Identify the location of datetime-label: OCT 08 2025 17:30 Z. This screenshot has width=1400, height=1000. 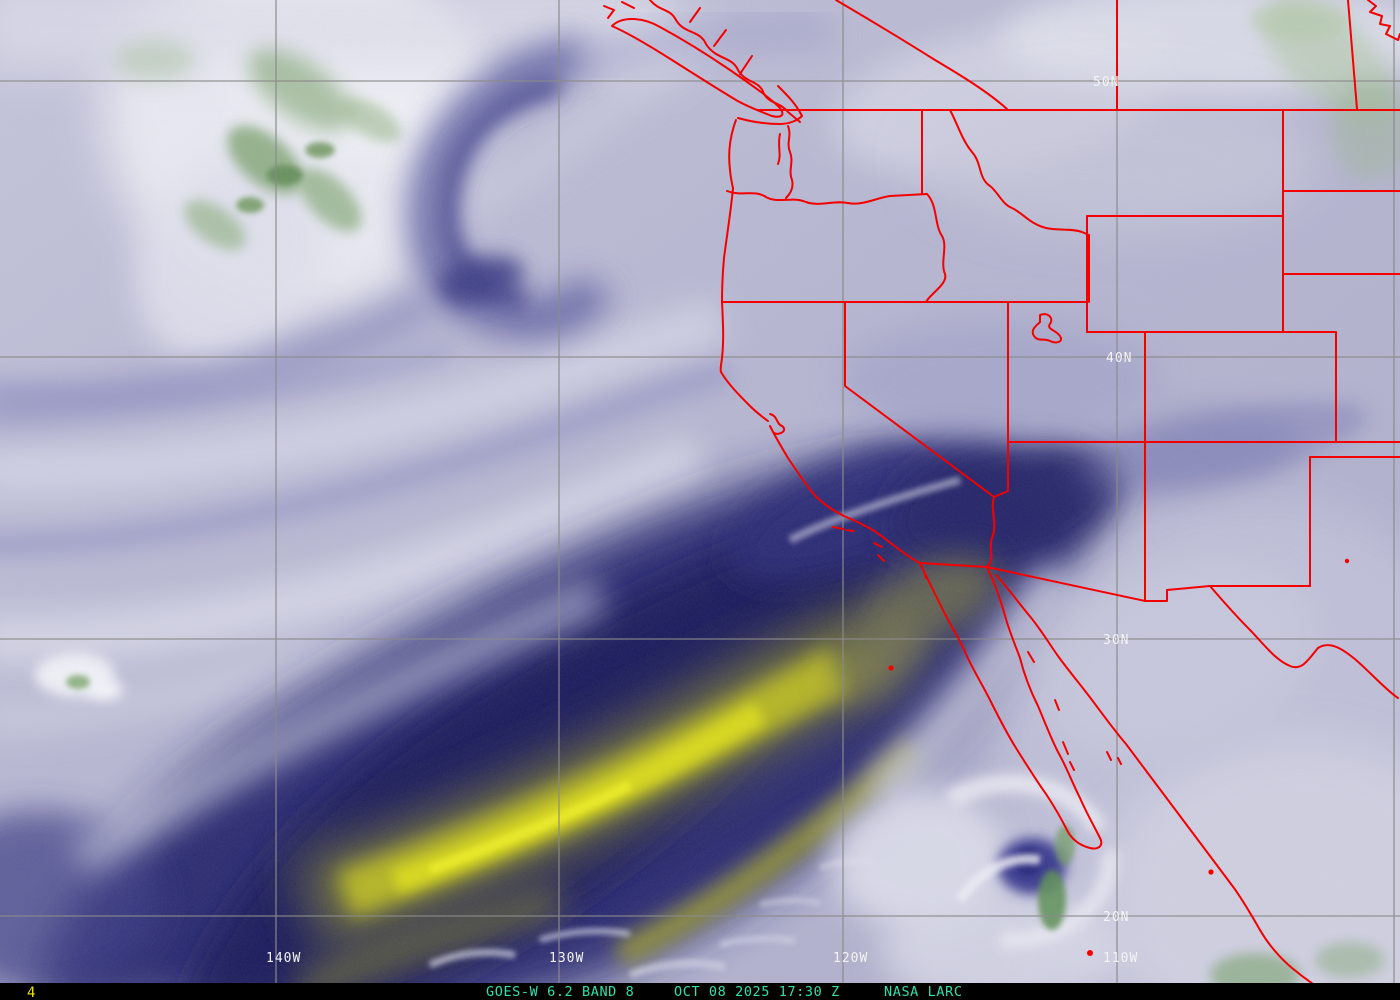
(757, 992).